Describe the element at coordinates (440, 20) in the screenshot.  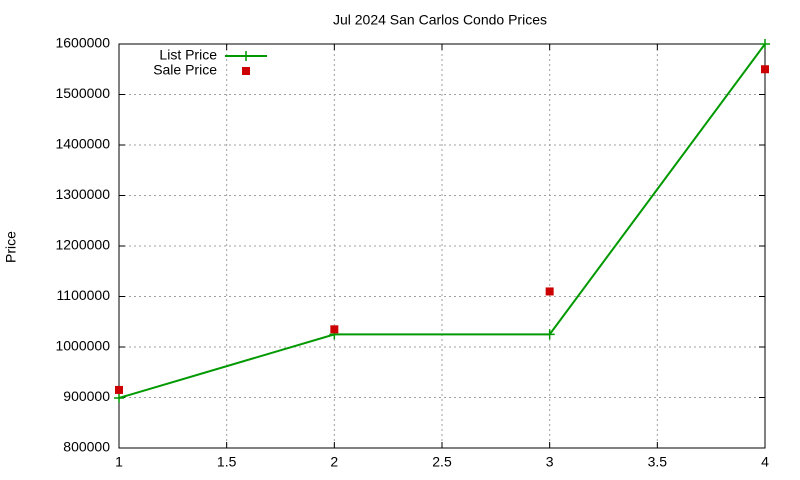
I see `chart-title: Jul 2024 San Carlos Condo Prices` at that location.